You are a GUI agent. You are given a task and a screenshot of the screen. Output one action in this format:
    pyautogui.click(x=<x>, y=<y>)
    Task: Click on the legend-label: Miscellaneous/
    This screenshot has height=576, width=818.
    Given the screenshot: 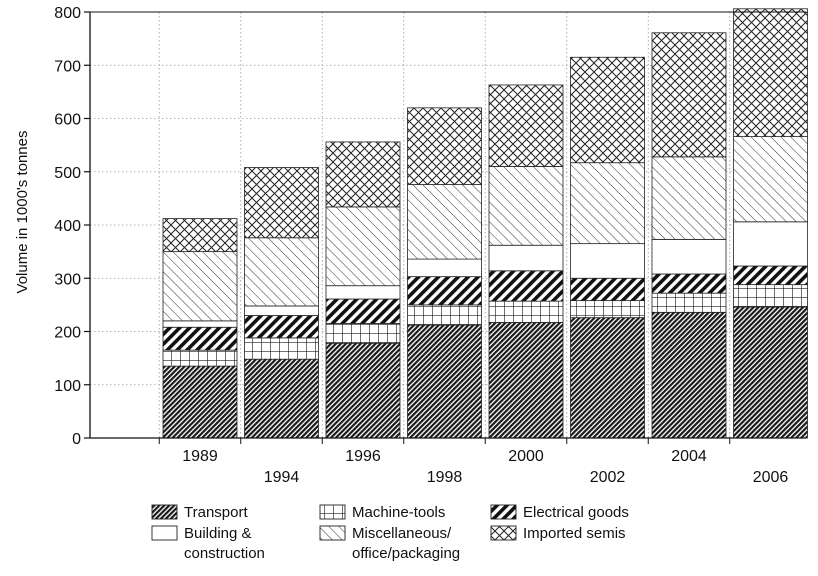 What is the action you would take?
    pyautogui.click(x=402, y=533)
    